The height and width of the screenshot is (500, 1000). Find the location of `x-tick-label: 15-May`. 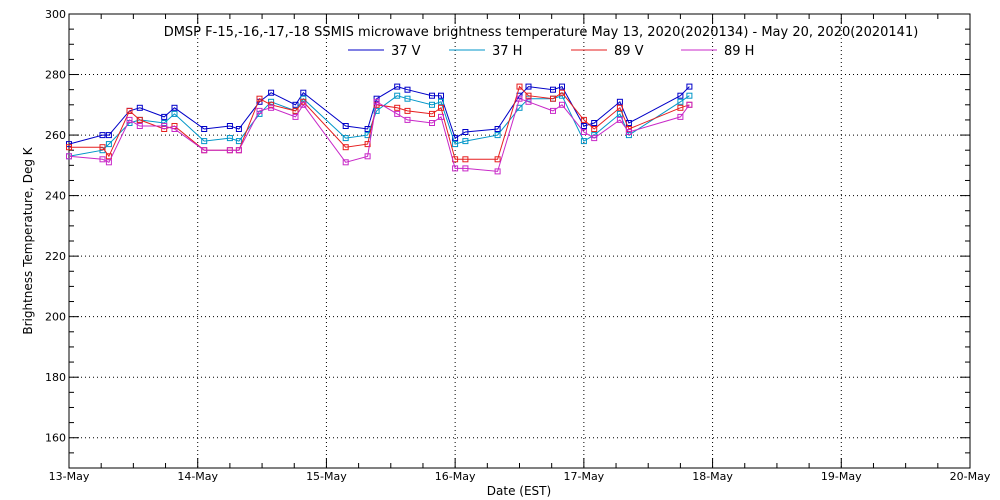

x-tick-label: 15-May is located at coordinates (326, 476).